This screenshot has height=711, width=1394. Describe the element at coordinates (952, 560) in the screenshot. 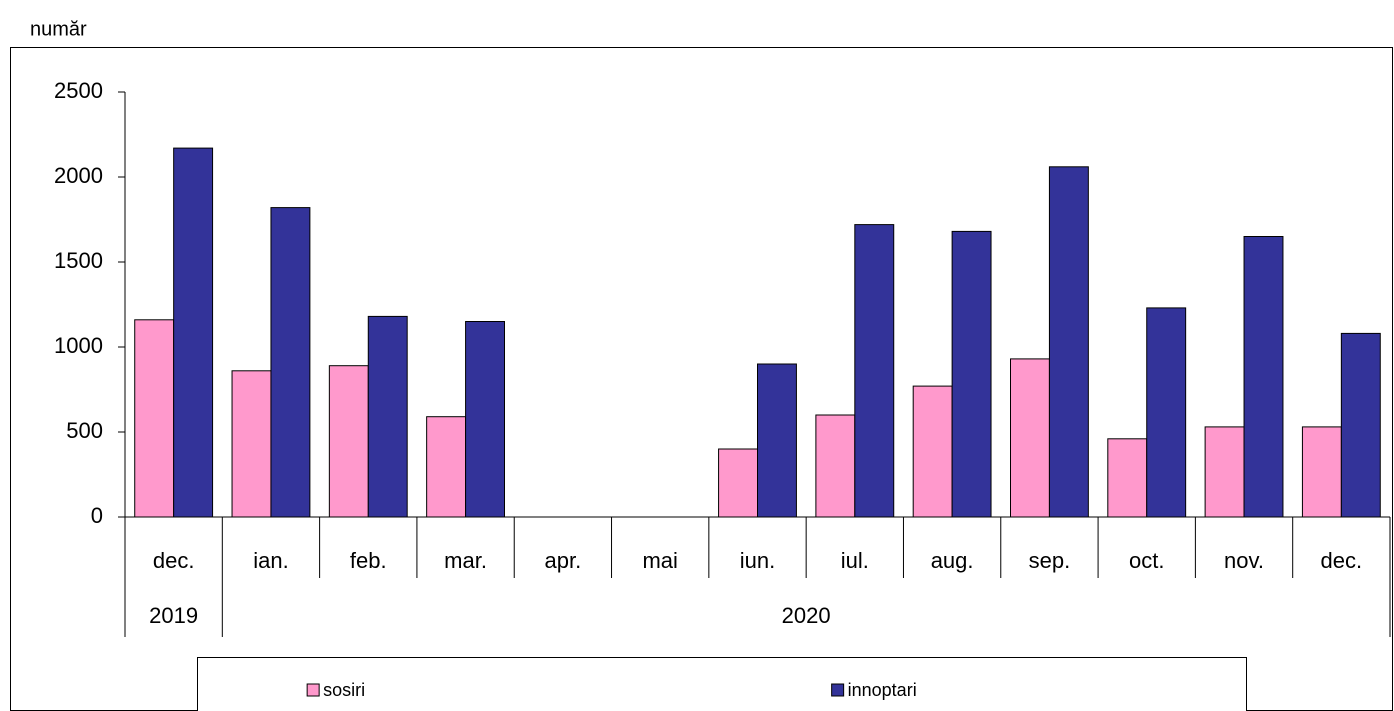

I see `x-tick-label: aug.` at that location.